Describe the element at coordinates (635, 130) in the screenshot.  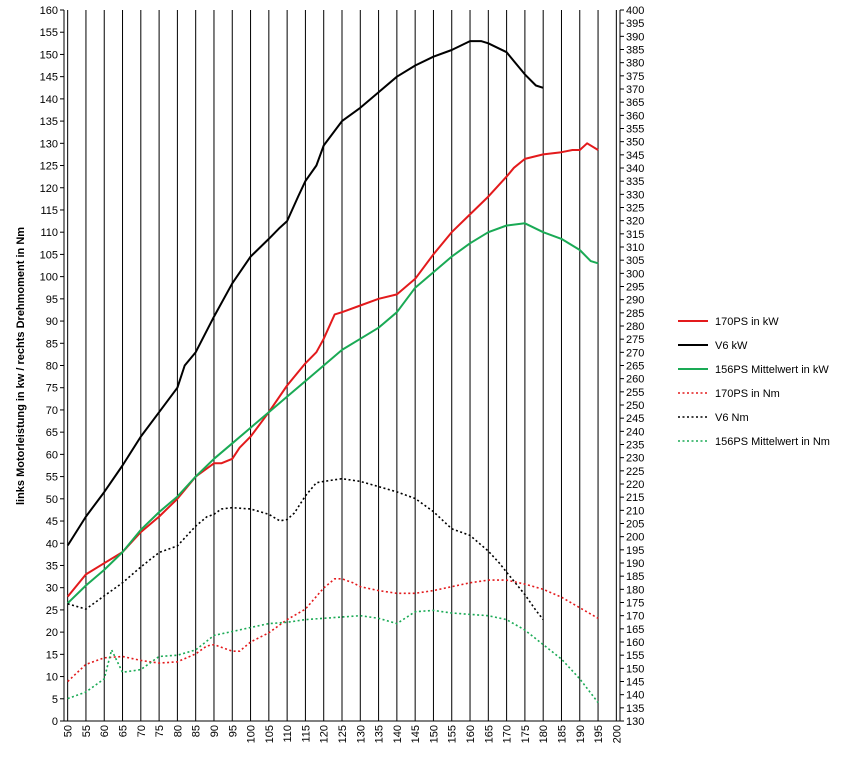
I see `right-tick-label: 355` at that location.